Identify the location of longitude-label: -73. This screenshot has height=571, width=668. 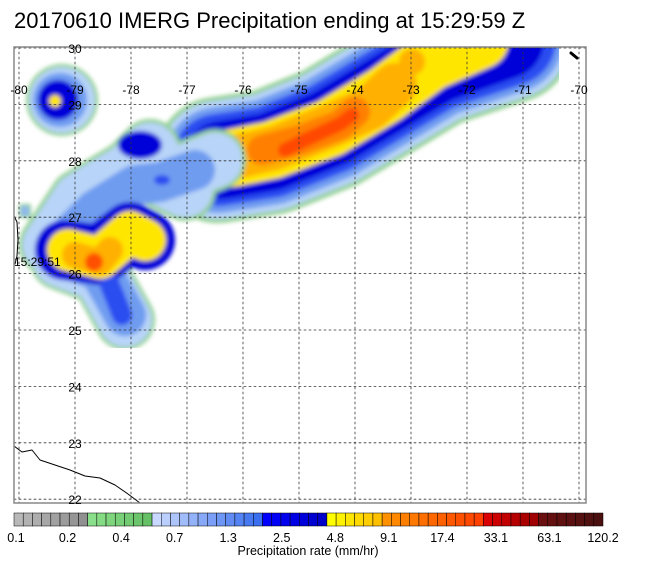
(411, 90).